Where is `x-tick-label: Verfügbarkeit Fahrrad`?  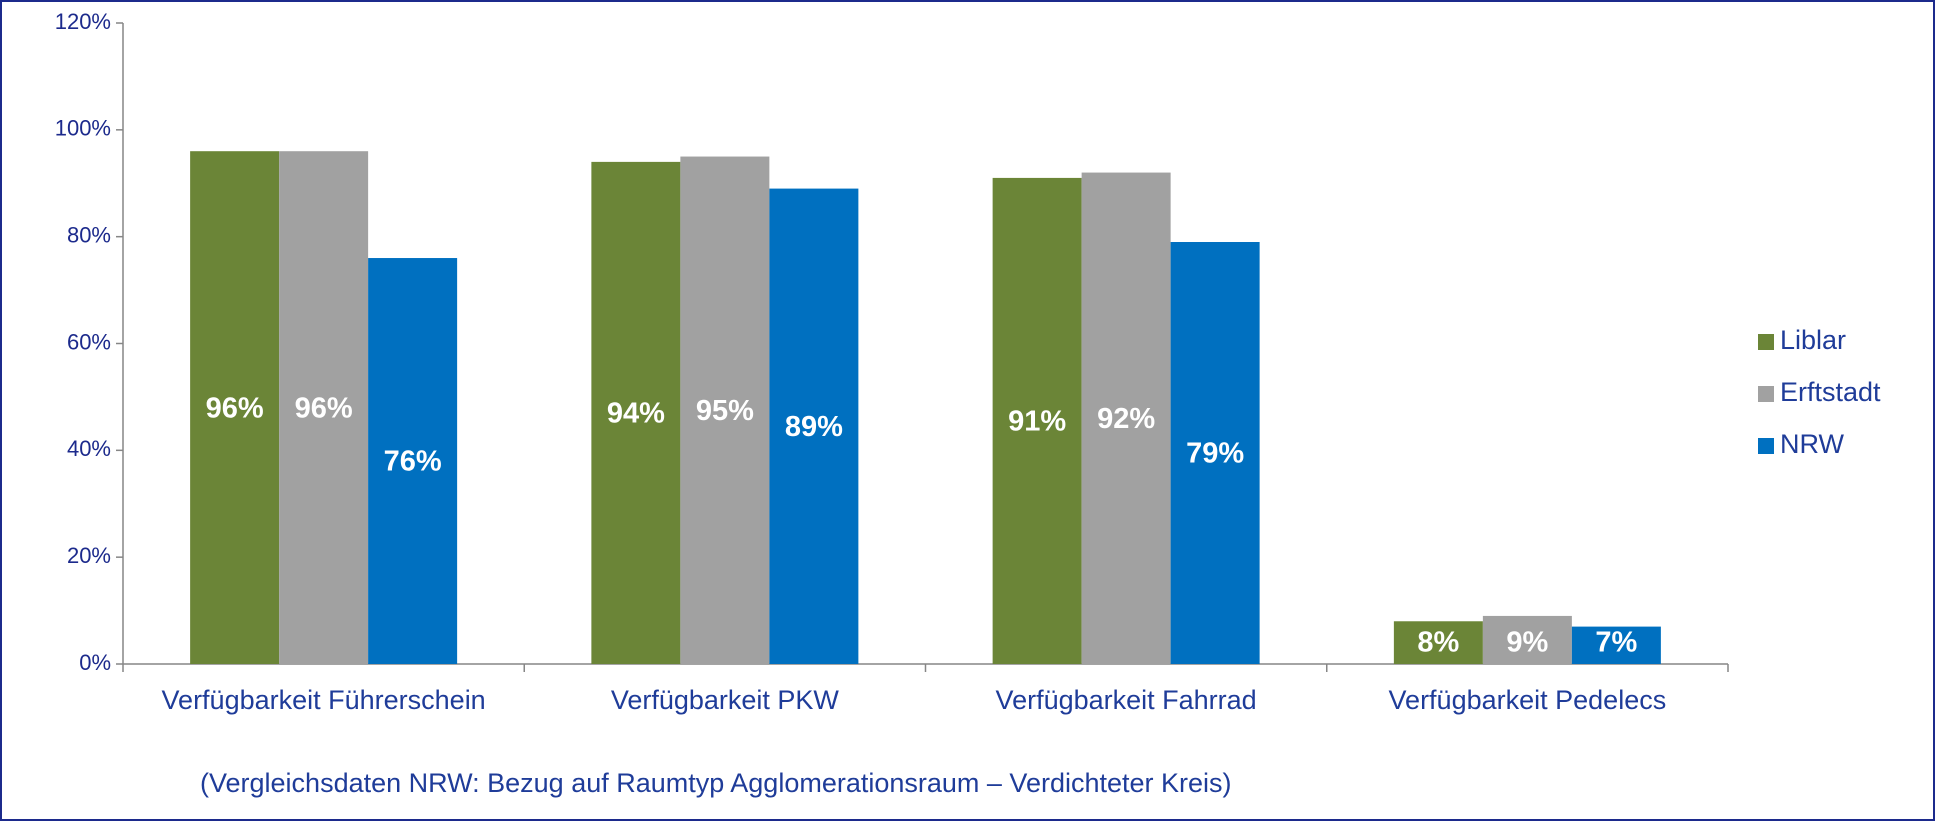
x-tick-label: Verfügbarkeit Fahrrad is located at coordinates (1126, 700).